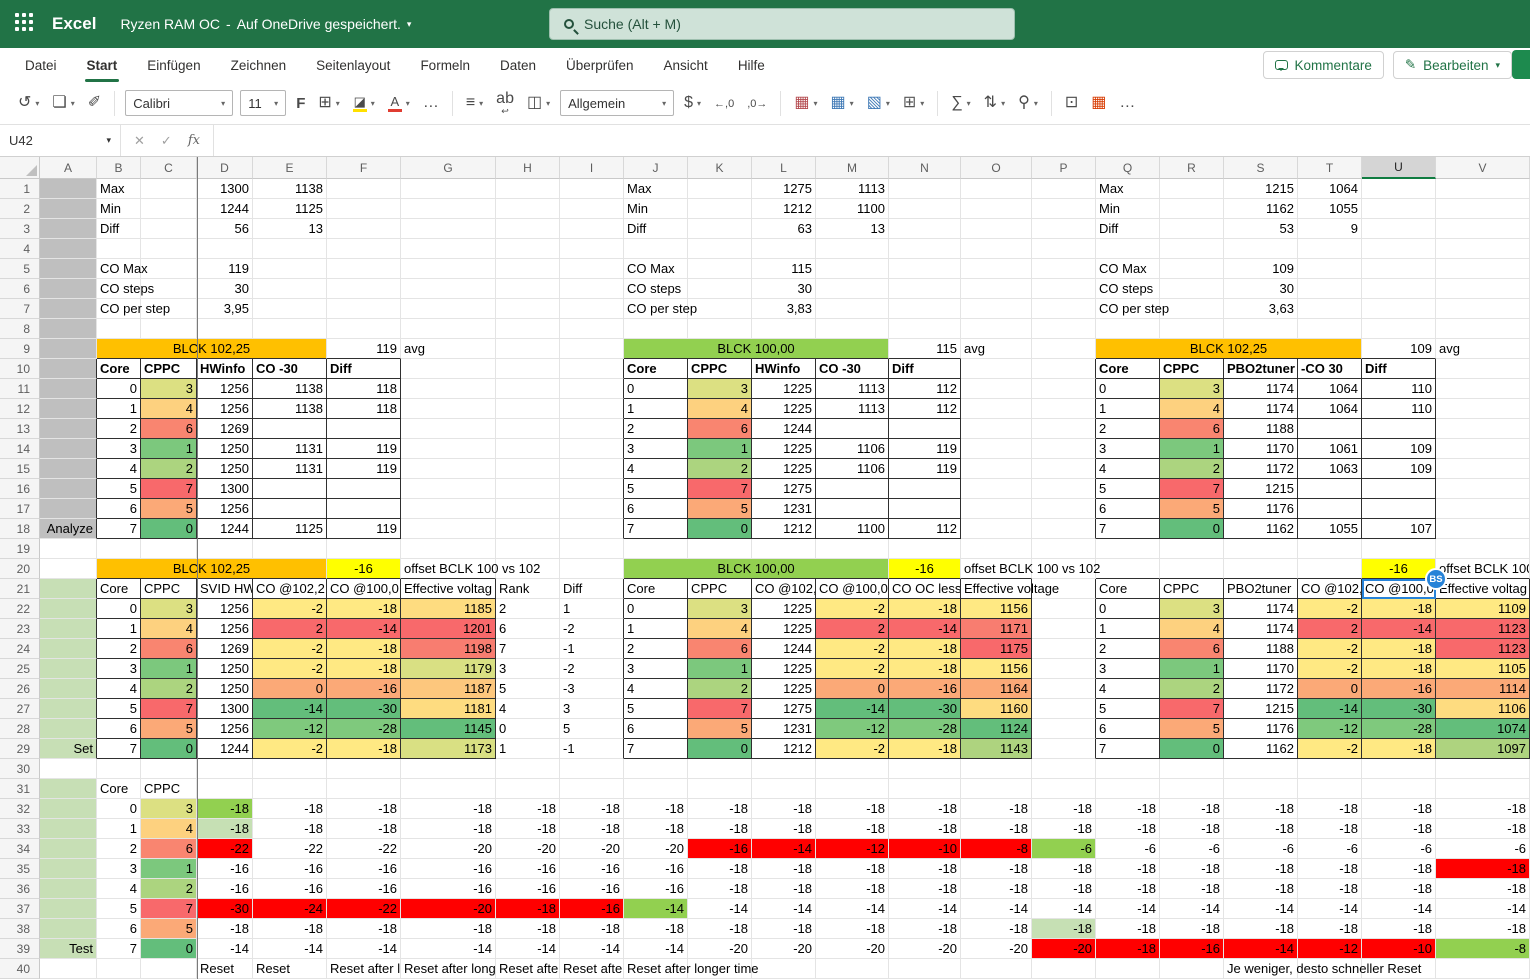  What do you see at coordinates (212, 569) in the screenshot?
I see `merged-cell: BLCK 102,25` at bounding box center [212, 569].